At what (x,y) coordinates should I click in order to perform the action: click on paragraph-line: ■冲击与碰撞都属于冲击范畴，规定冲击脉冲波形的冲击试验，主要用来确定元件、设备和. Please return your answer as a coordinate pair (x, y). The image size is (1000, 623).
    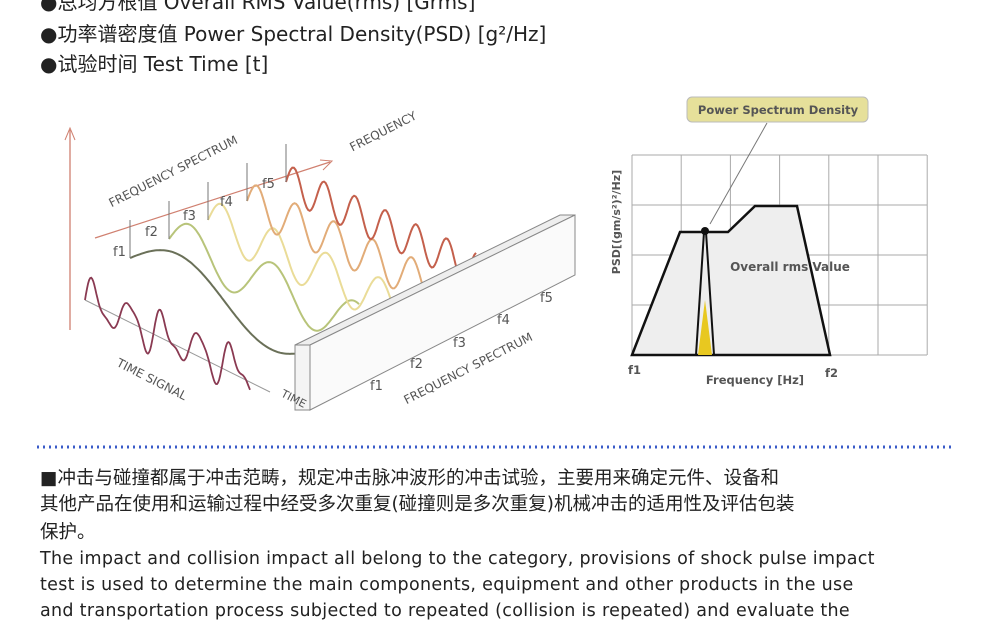
    Looking at the image, I should click on (409, 478).